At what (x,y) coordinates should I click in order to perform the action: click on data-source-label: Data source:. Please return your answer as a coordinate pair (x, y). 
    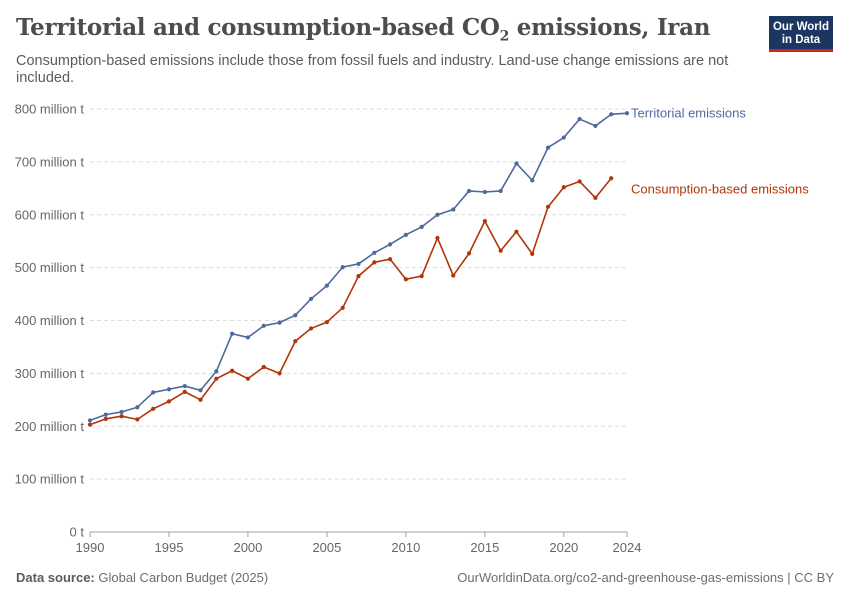
    Looking at the image, I should click on (55, 577).